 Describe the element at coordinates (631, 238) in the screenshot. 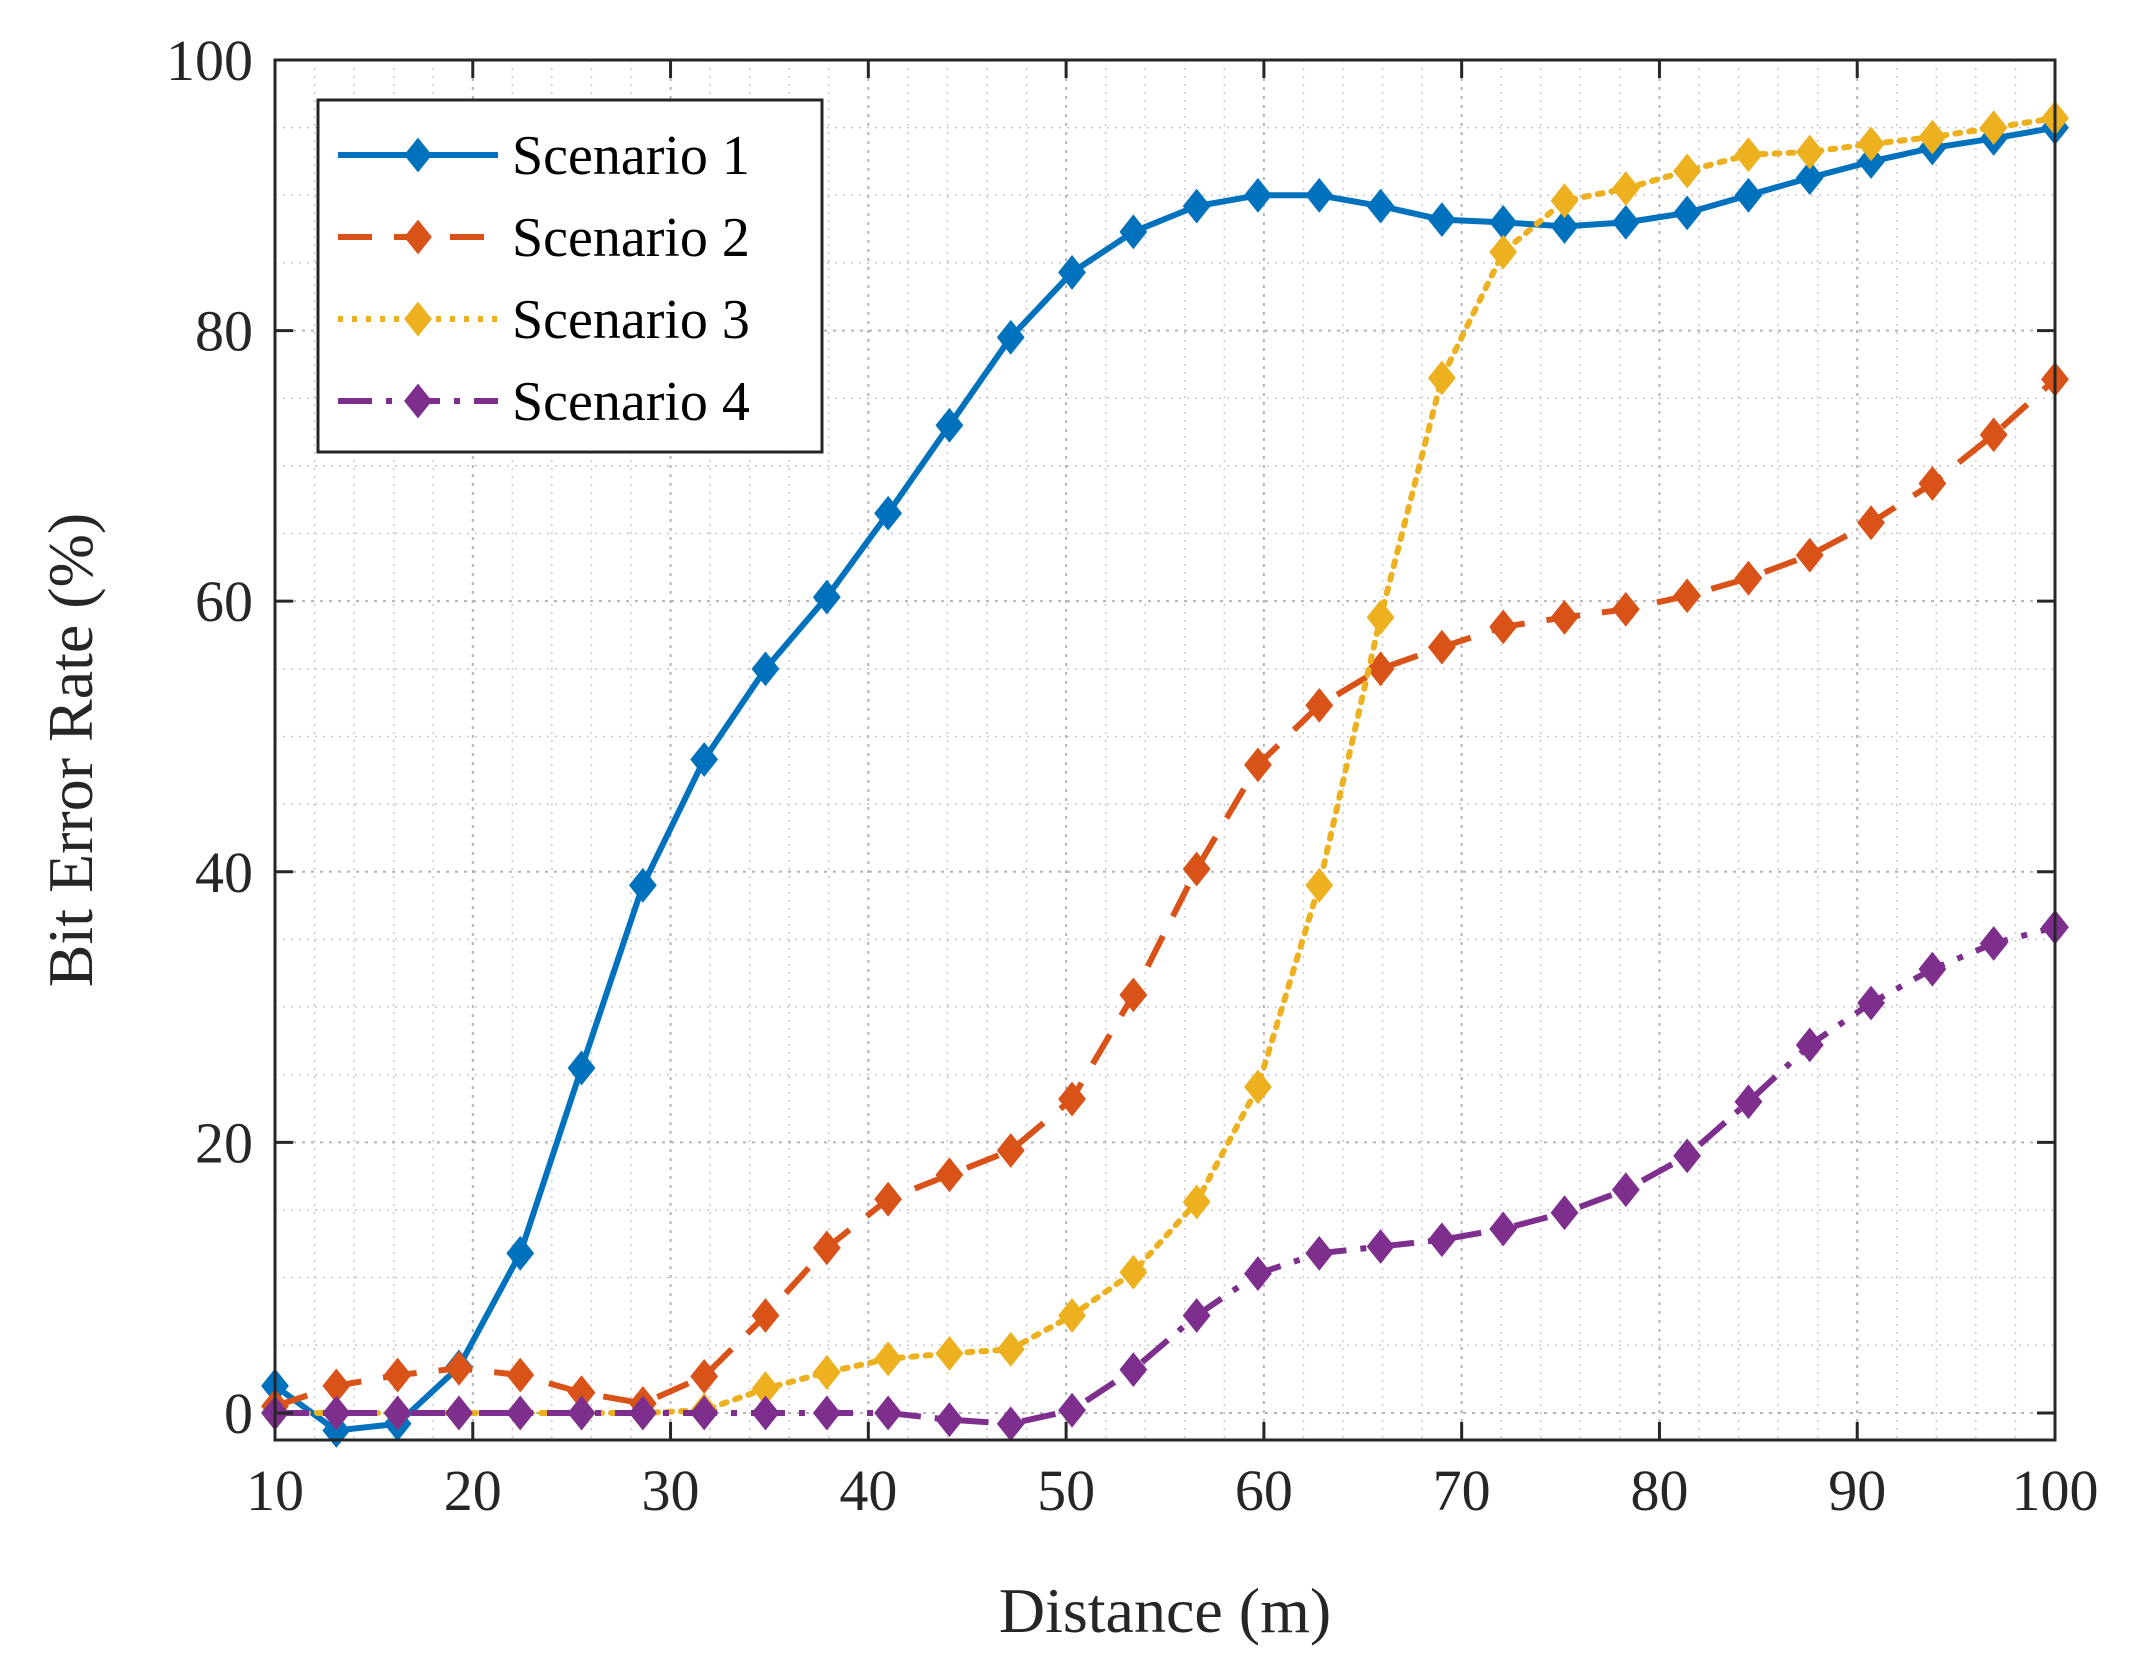

I see `legend-label: Scenario 2` at that location.